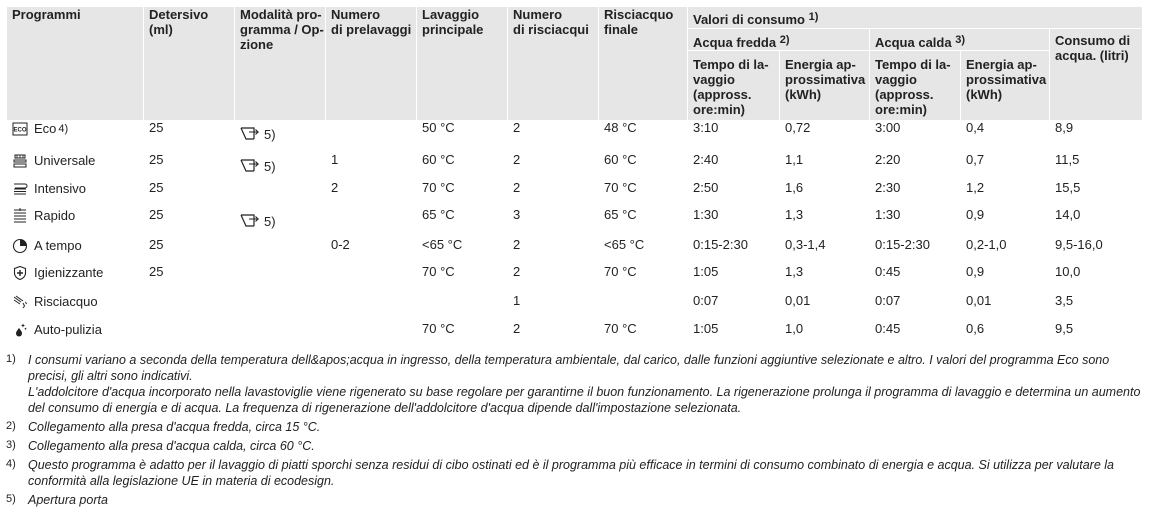  What do you see at coordinates (915, 85) in the screenshot?
I see `header-tempo-calda: Tempo di la-vaggio (appross. ore:min)` at bounding box center [915, 85].